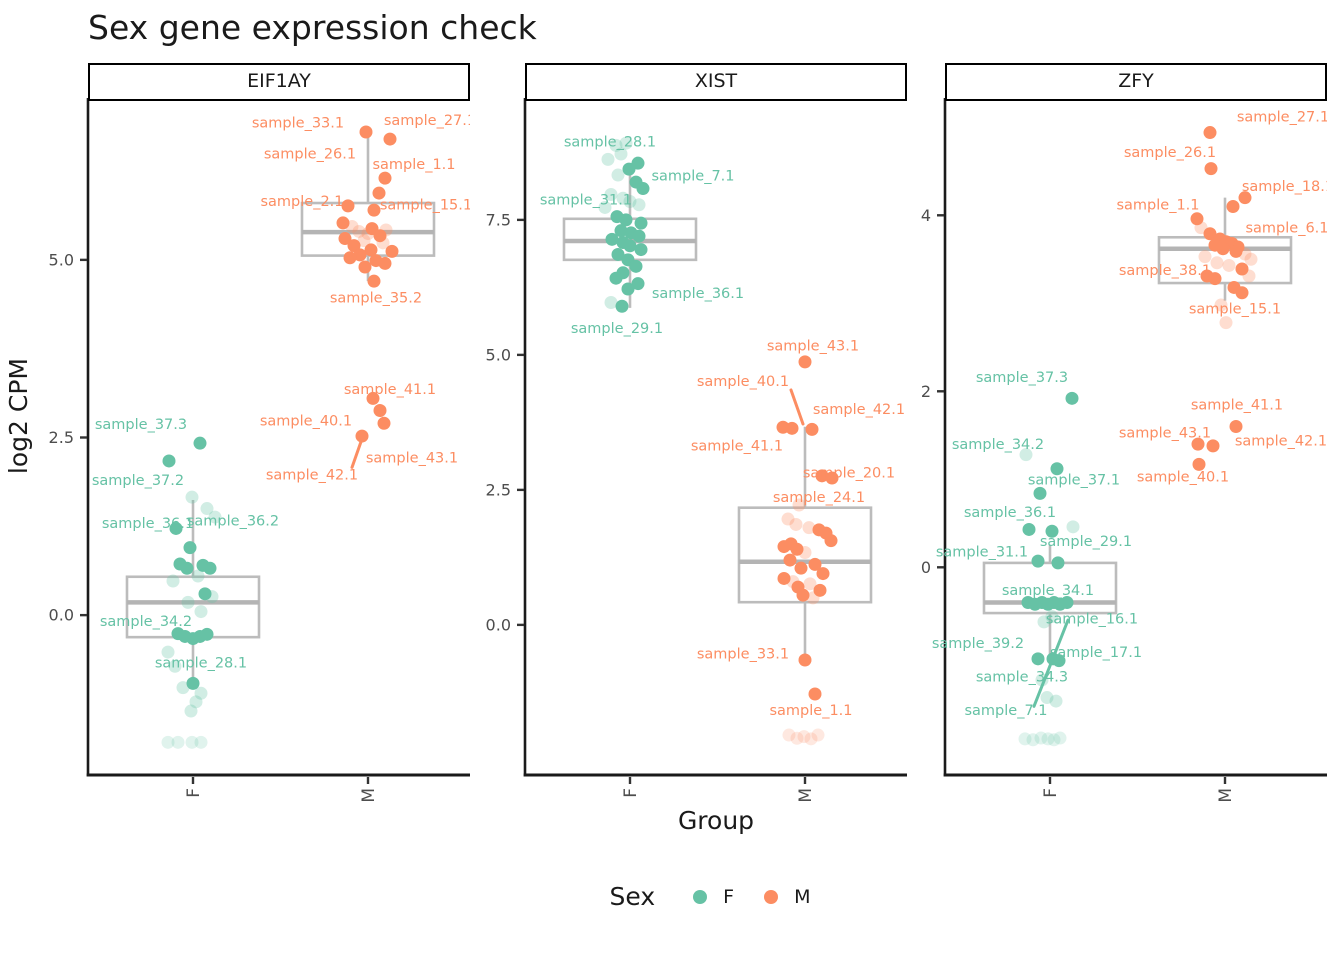 The width and height of the screenshot is (1344, 960). Describe the element at coordinates (312, 27) in the screenshot. I see `page-title: Sex gene expression check` at that location.